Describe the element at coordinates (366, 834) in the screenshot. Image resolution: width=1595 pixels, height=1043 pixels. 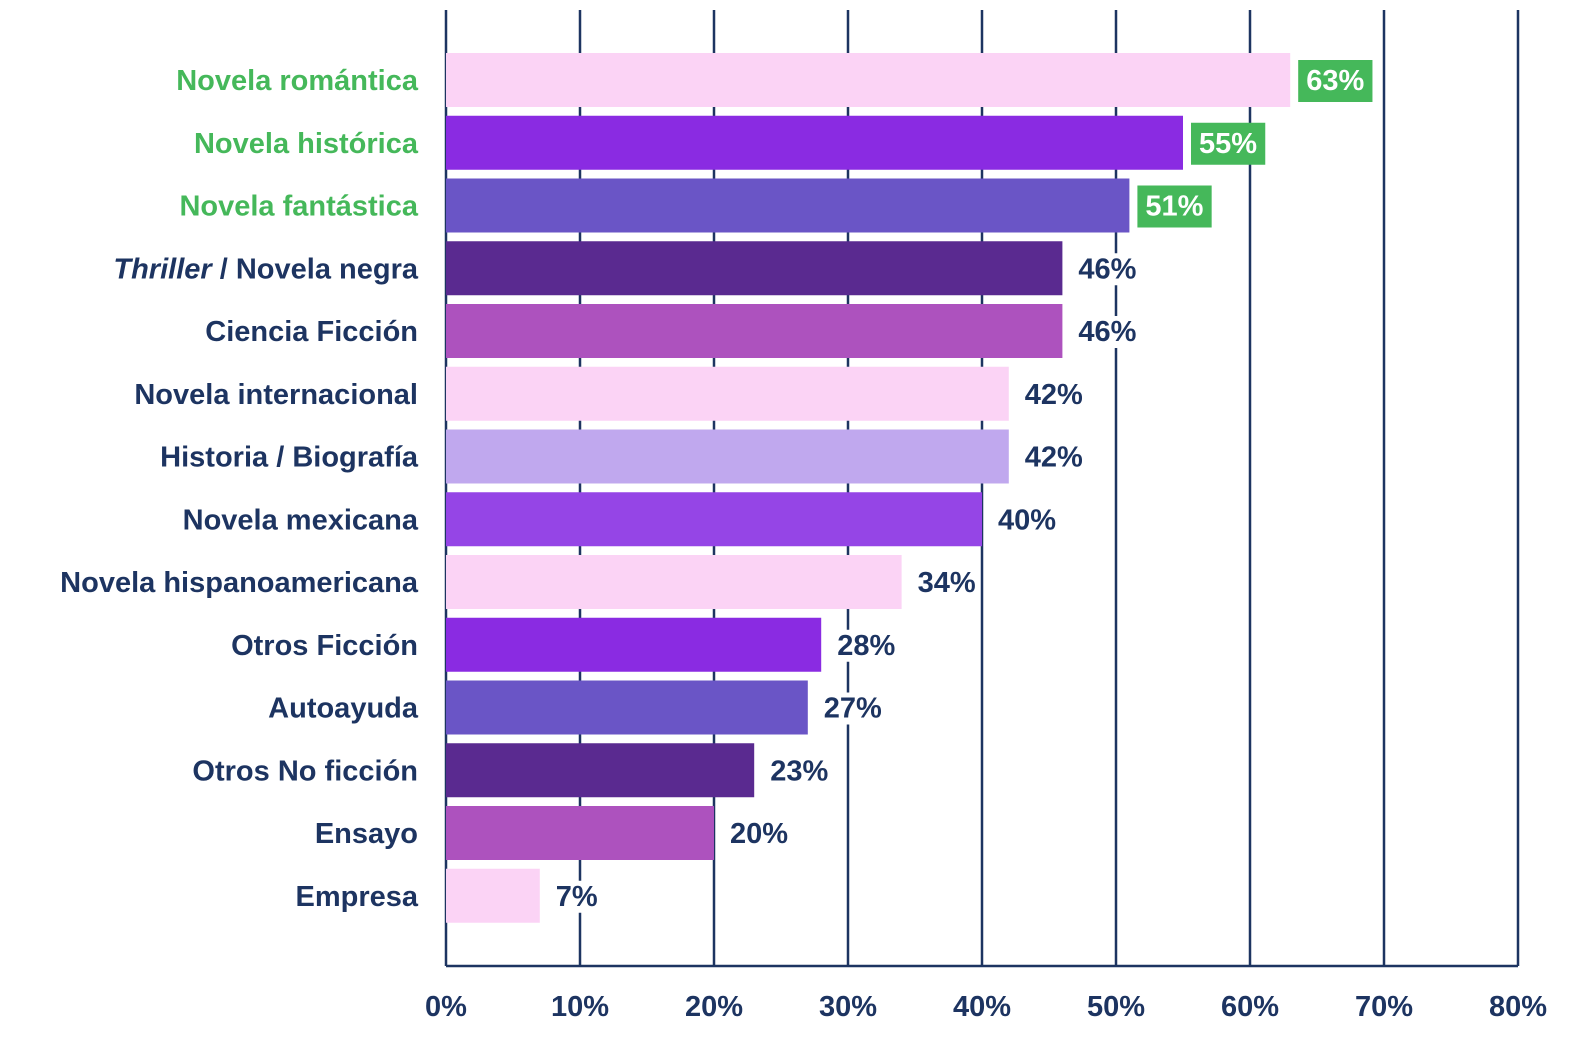
I see `category-label: Ensayo` at that location.